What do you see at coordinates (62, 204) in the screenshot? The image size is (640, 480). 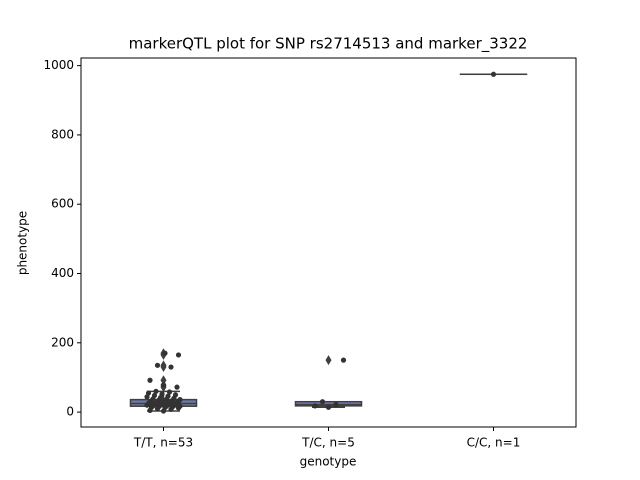 I see `y-tick-label: 600` at bounding box center [62, 204].